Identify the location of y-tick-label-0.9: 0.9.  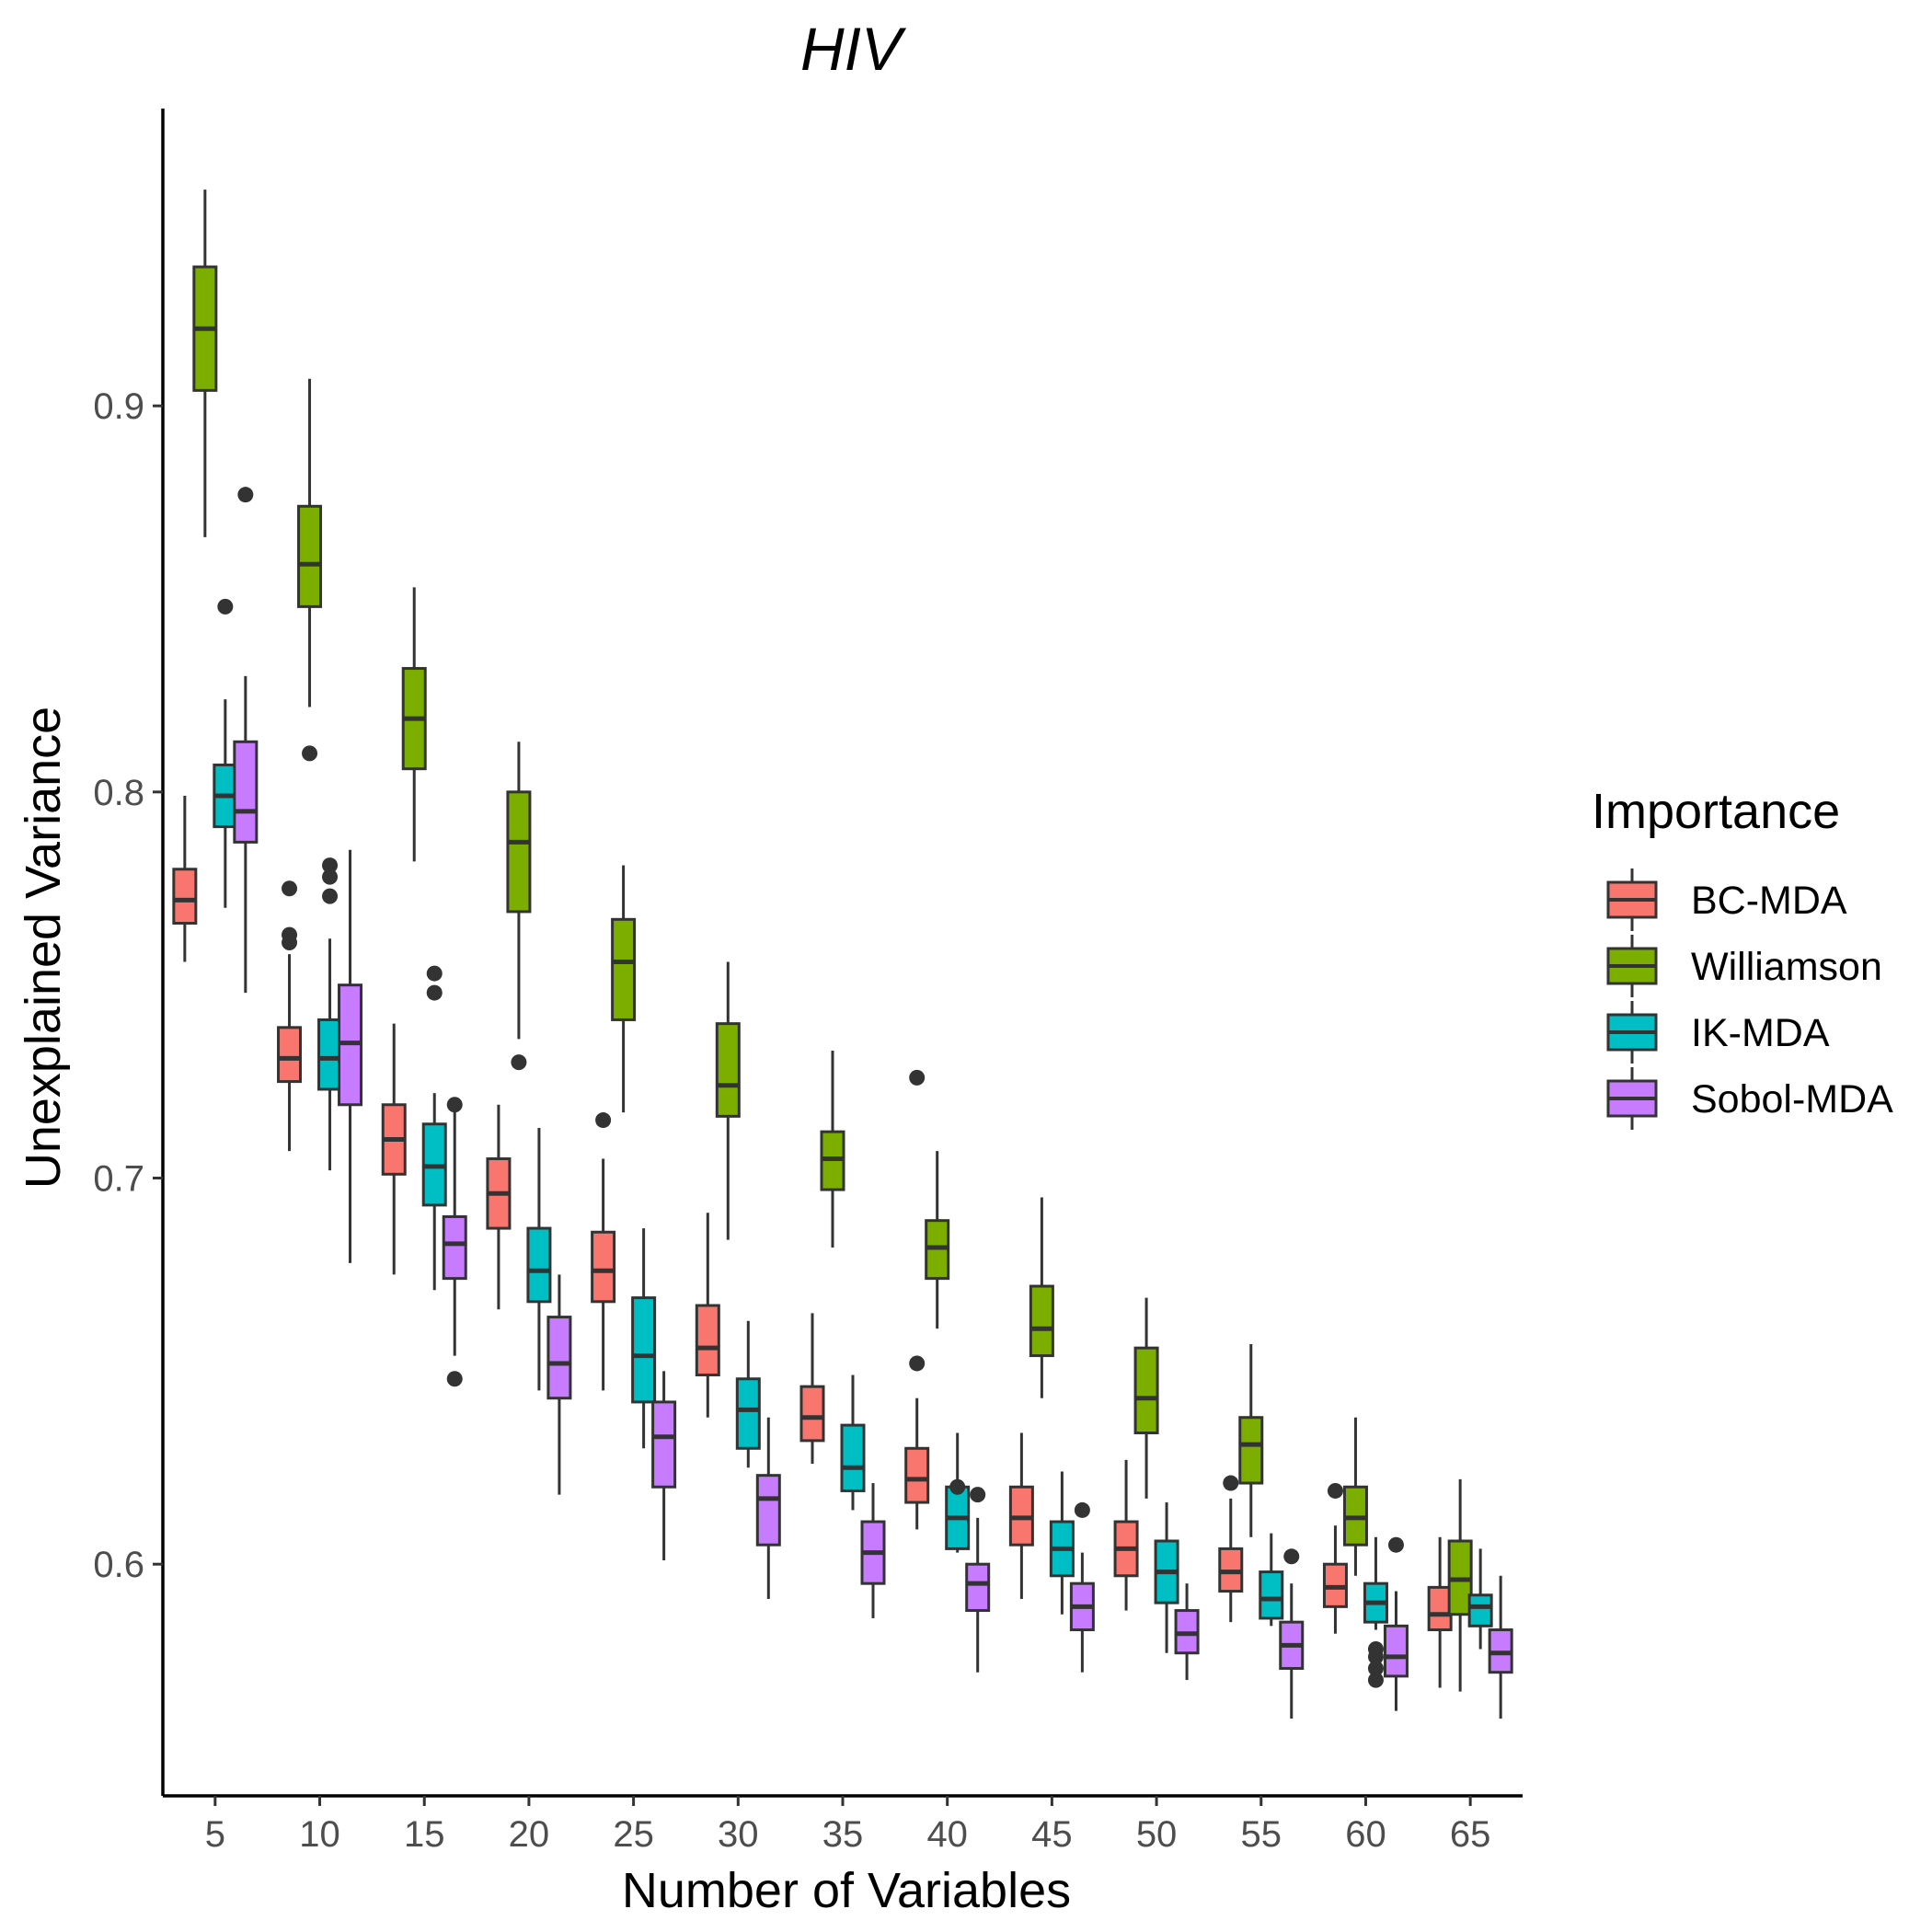
(118, 406).